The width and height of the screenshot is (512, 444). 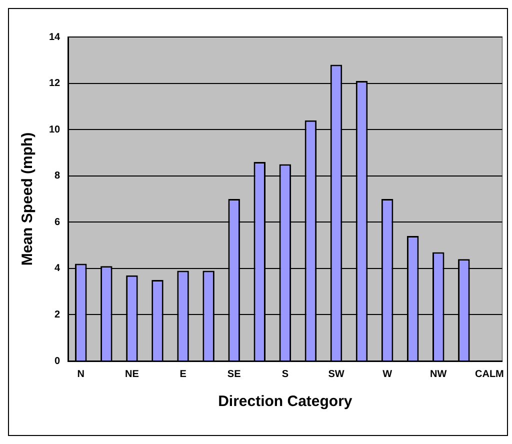 I want to click on y-tick-label: 4, so click(x=57, y=268).